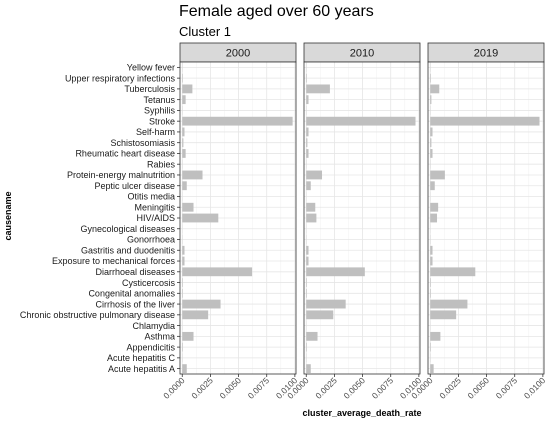 The width and height of the screenshot is (550, 421). Describe the element at coordinates (125, 154) in the screenshot. I see `category-label: Rheumatic heart disease` at that location.